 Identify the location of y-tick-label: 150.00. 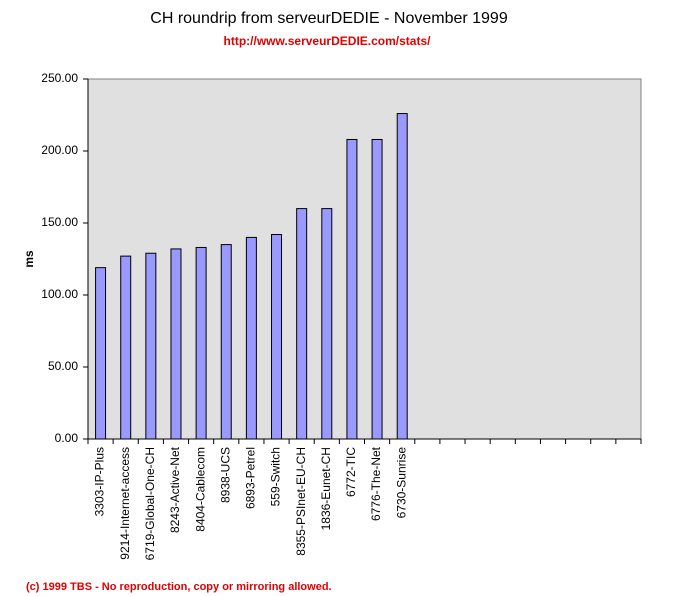
(59, 222).